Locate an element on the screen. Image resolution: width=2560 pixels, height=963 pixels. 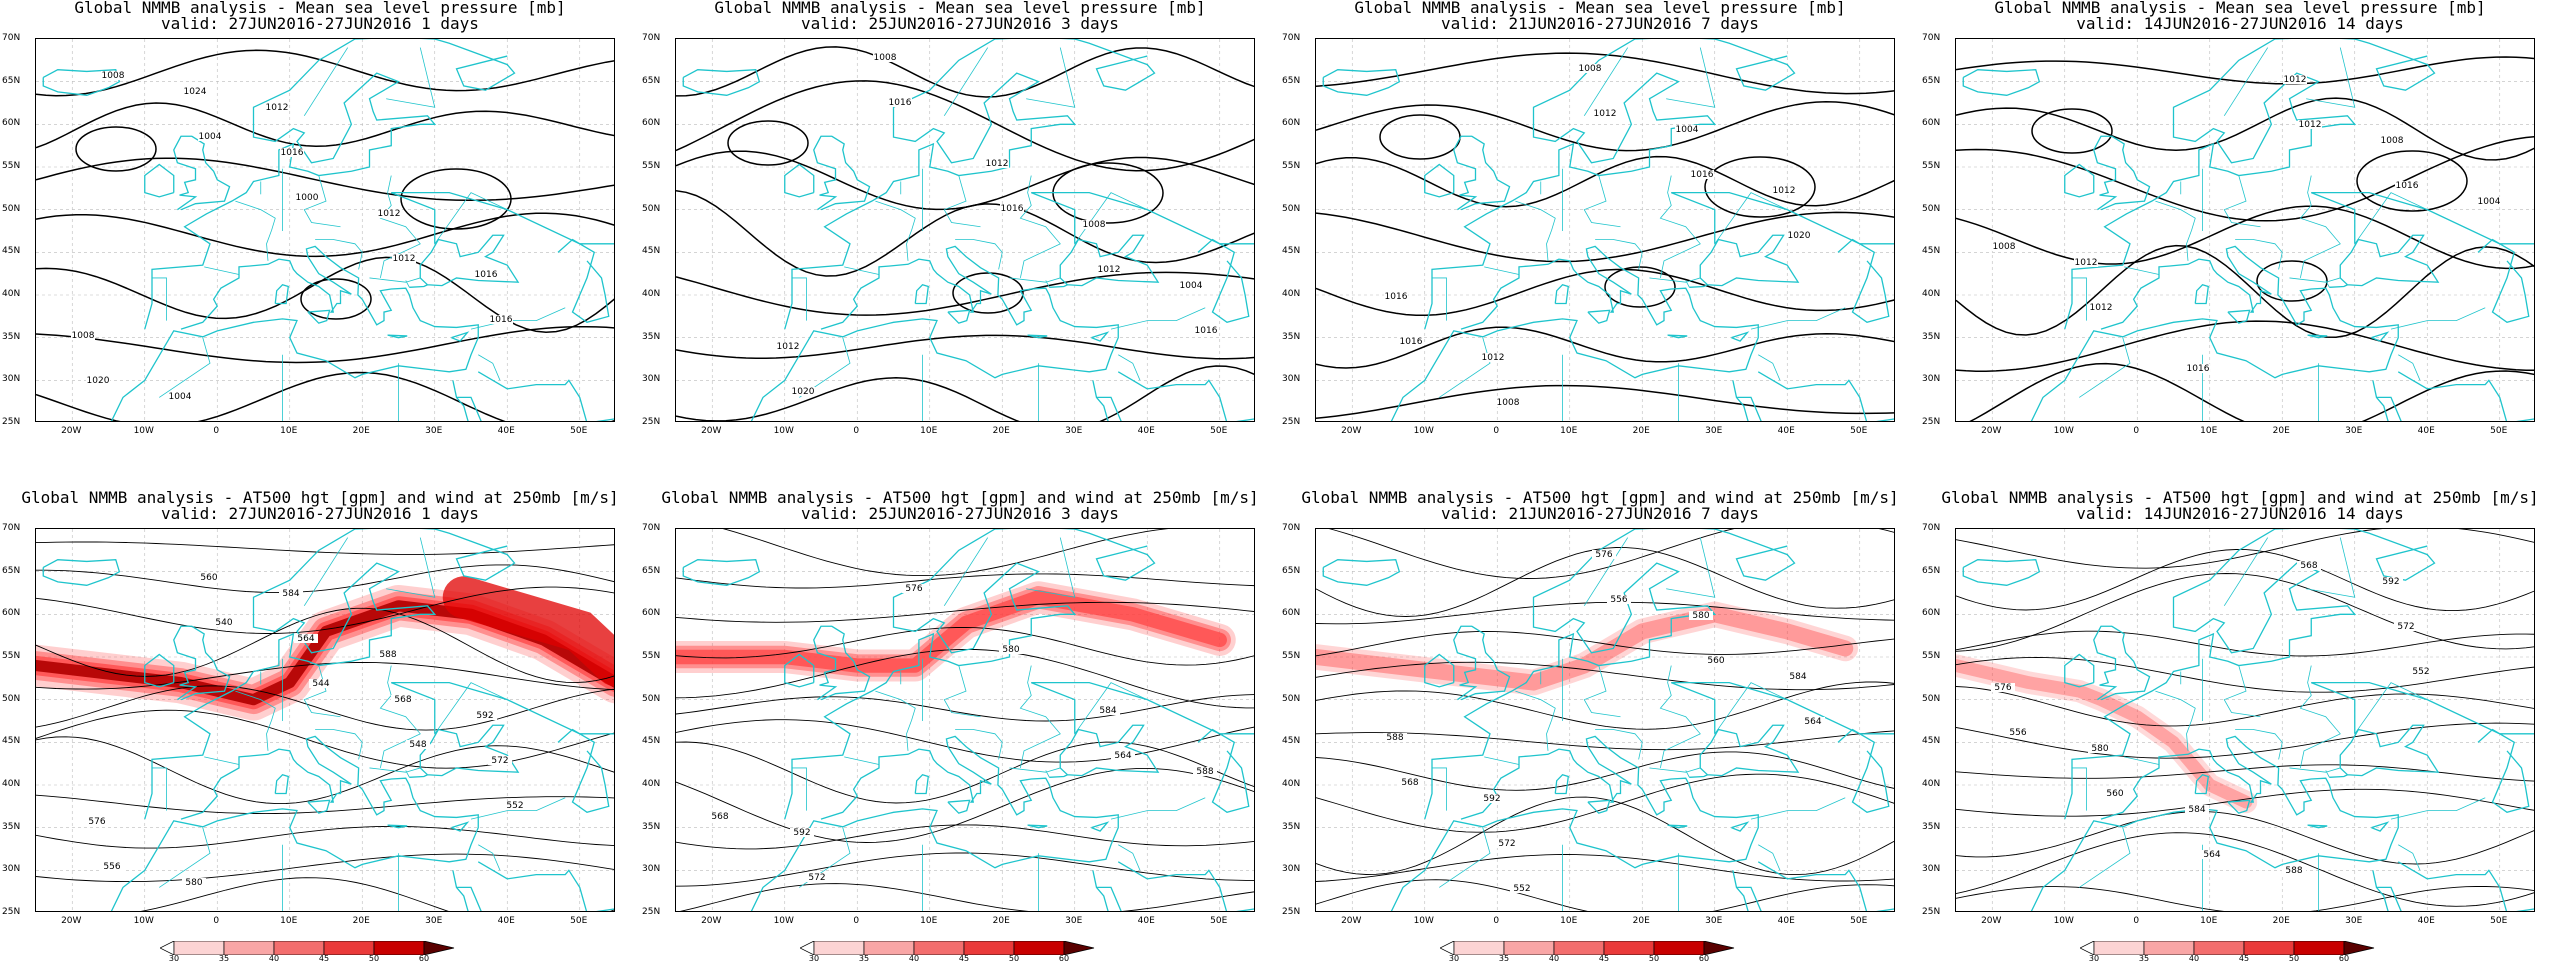
map-svg: 1012 1016 1008 1012 1016 1012 1008 1004 1012 is located at coordinates (2245, 230).